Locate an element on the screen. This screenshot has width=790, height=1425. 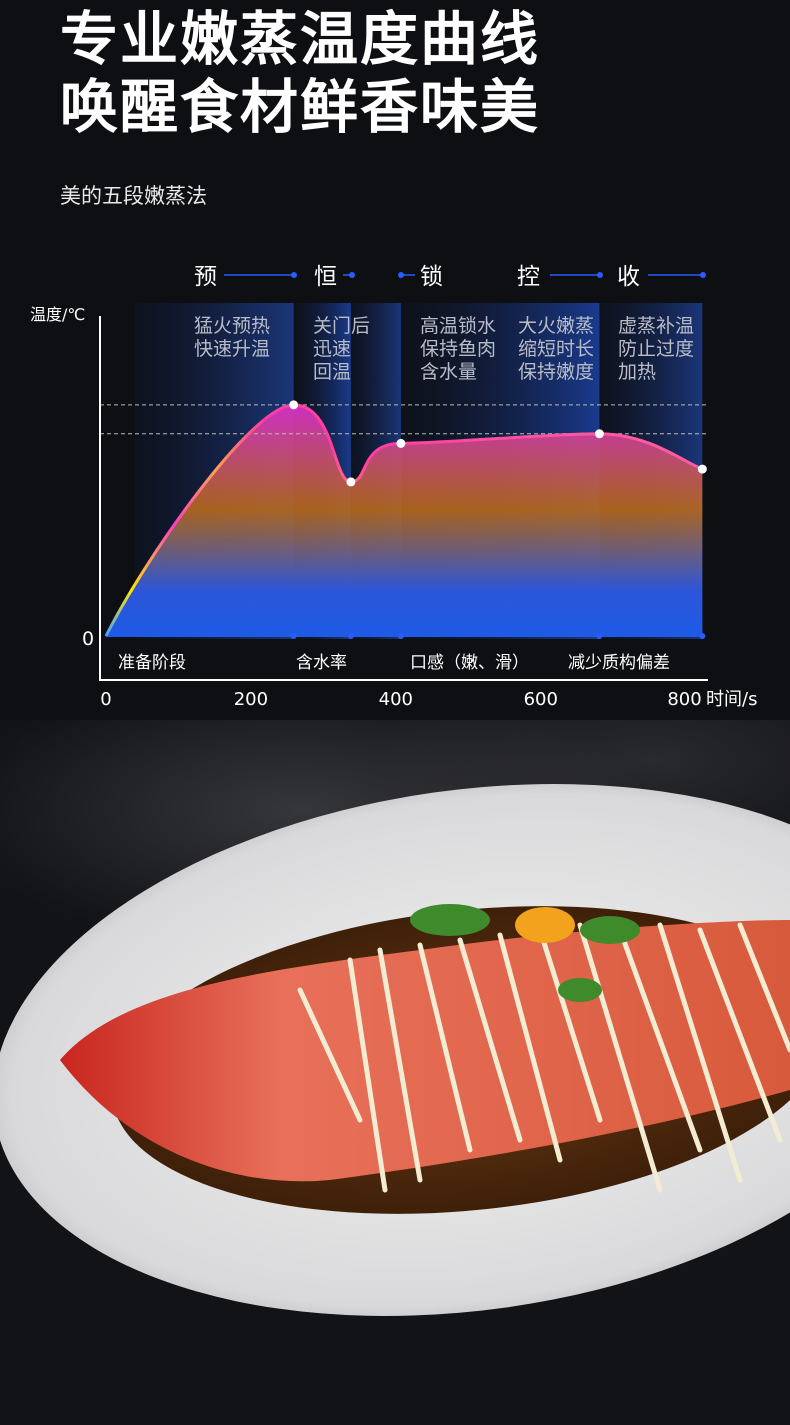
stage-description: 缩短时长 is located at coordinates (556, 349).